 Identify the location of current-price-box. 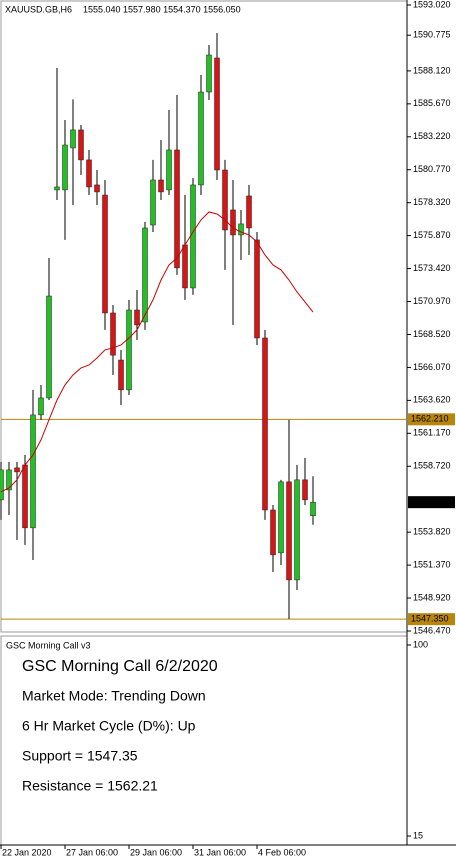
(431, 502).